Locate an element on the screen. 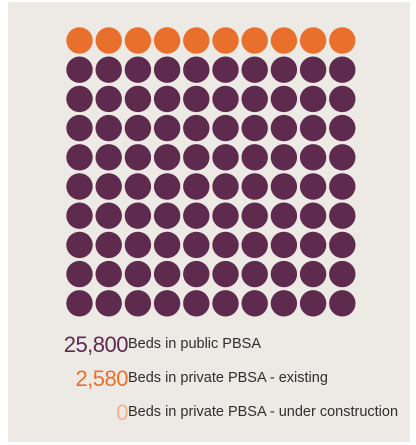  legend-value-private-existing: 2,580 is located at coordinates (101, 378).